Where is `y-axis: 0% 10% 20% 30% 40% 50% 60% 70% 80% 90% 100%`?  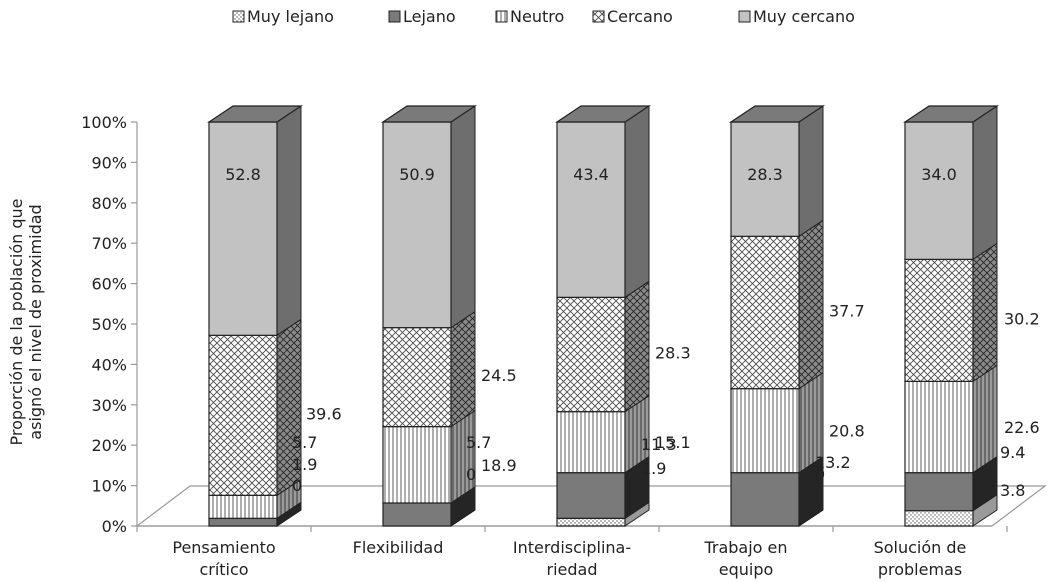
y-axis: 0% 10% 20% 30% 40% 50% 60% 70% 80% 90% 100% is located at coordinates (109, 324).